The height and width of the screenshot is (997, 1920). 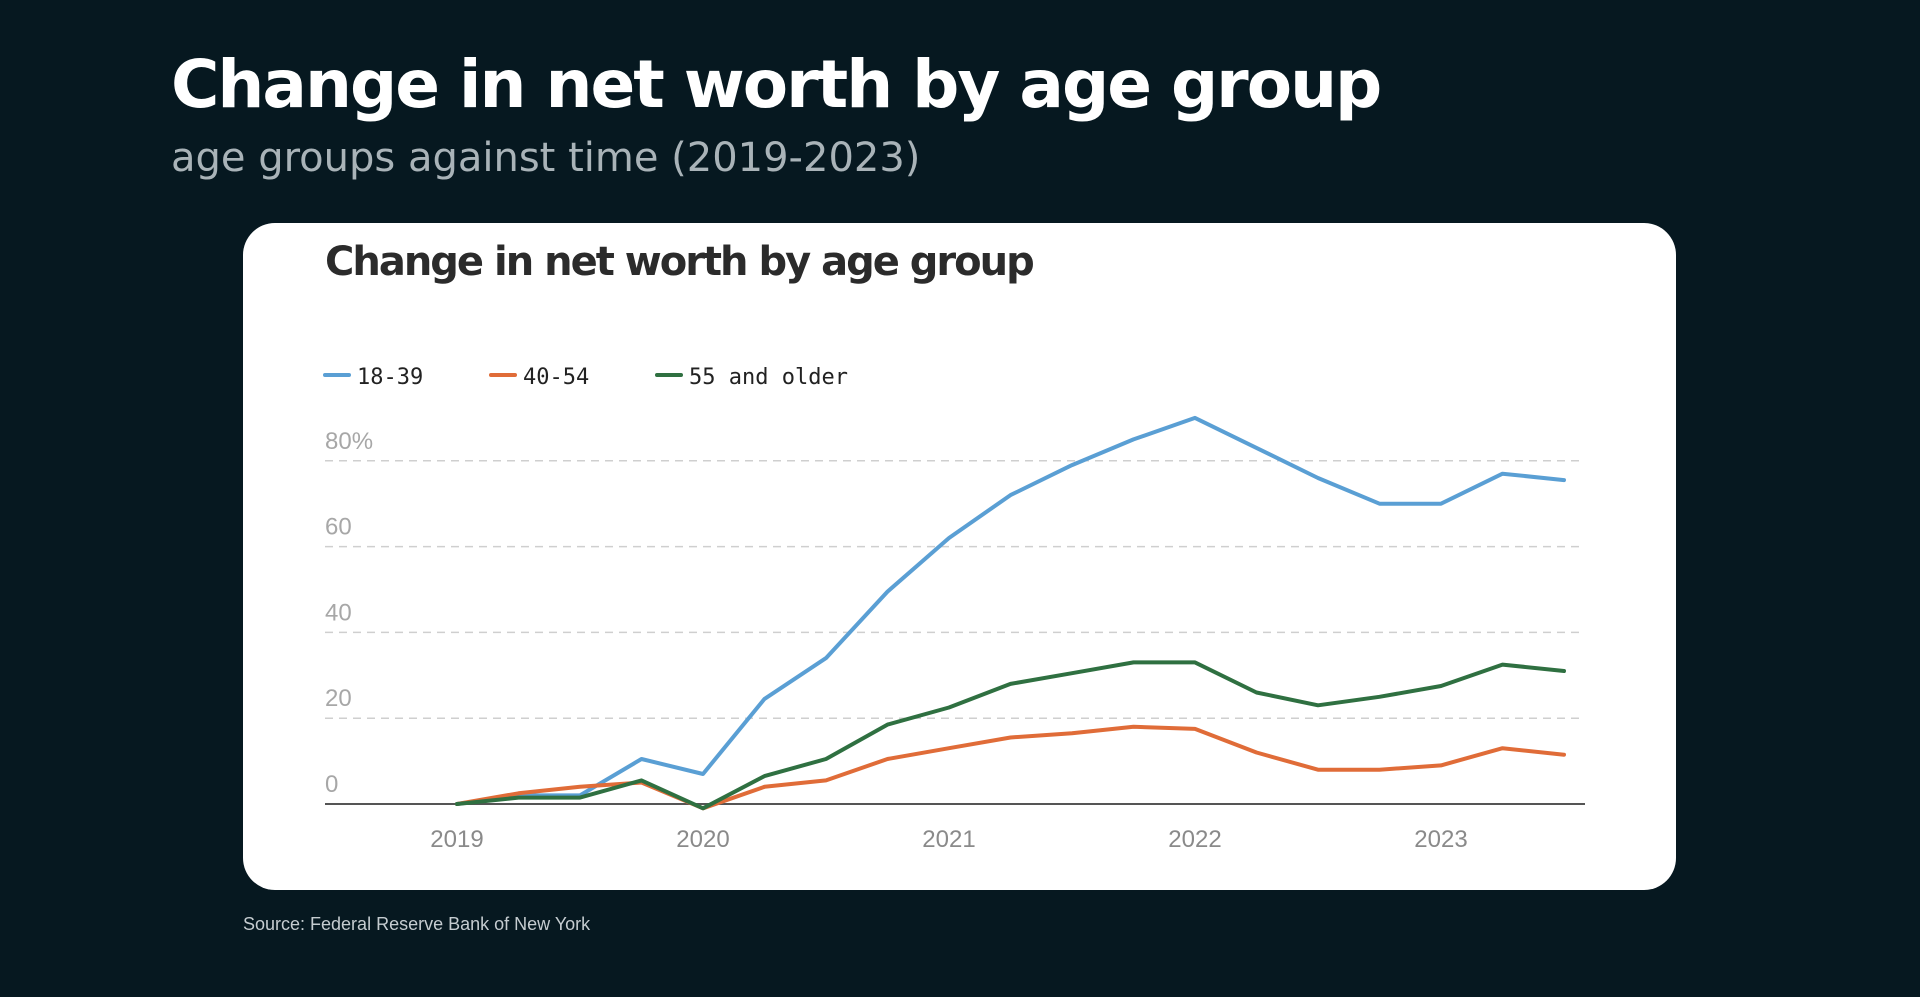 What do you see at coordinates (1194, 839) in the screenshot?
I see `x-tick-label: 2022` at bounding box center [1194, 839].